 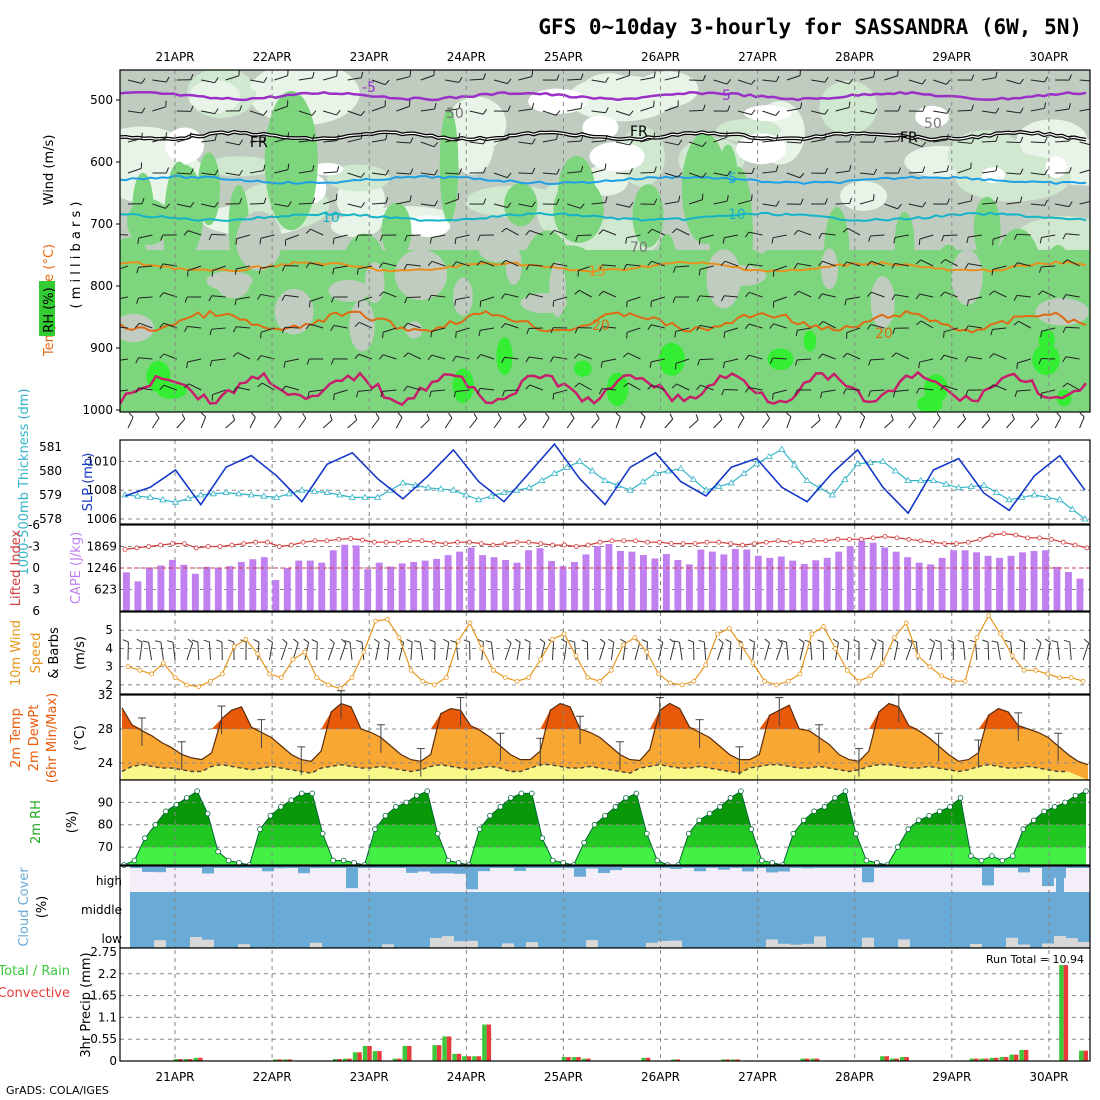 I want to click on rh-blob-saturated, so click(x=171, y=391).